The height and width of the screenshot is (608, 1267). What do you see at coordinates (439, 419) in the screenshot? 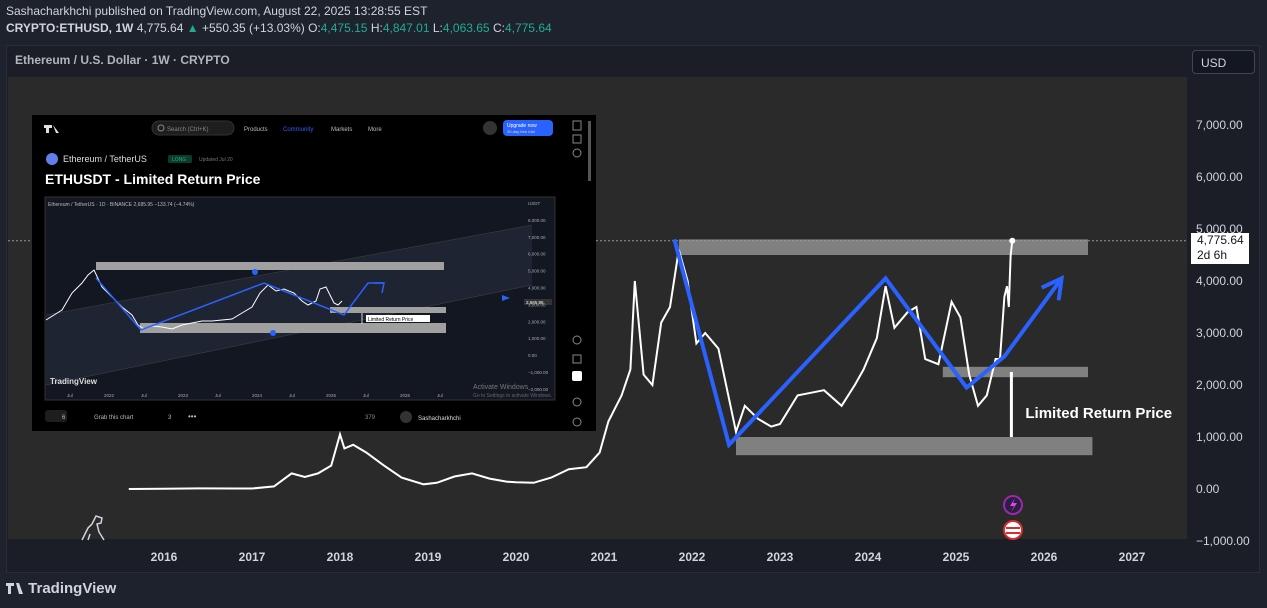
I see `inset-author: Sashacharkhchi` at bounding box center [439, 419].